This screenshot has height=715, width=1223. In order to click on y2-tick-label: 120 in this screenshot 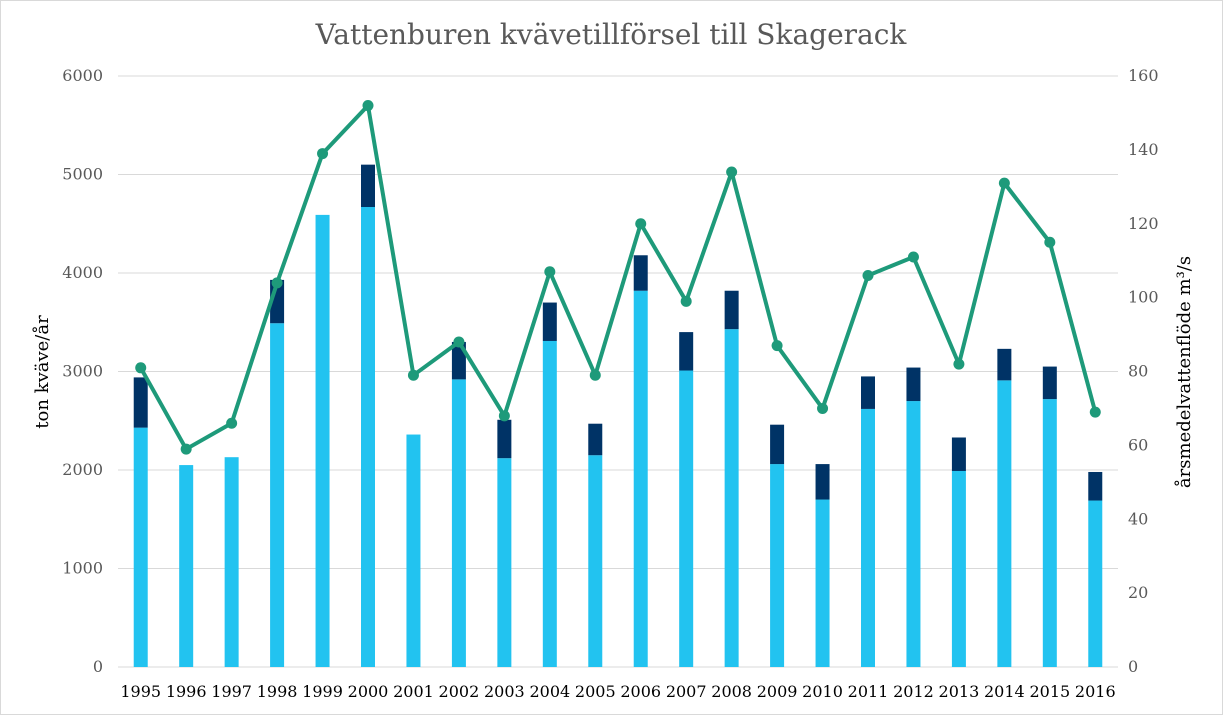, I will do `click(1143, 223)`.